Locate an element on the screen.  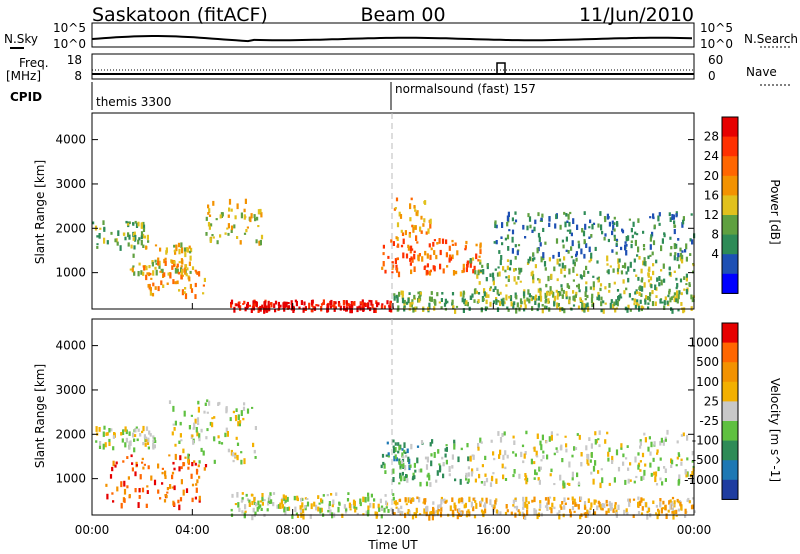
beam-title: Beam 00 is located at coordinates (402, 15).